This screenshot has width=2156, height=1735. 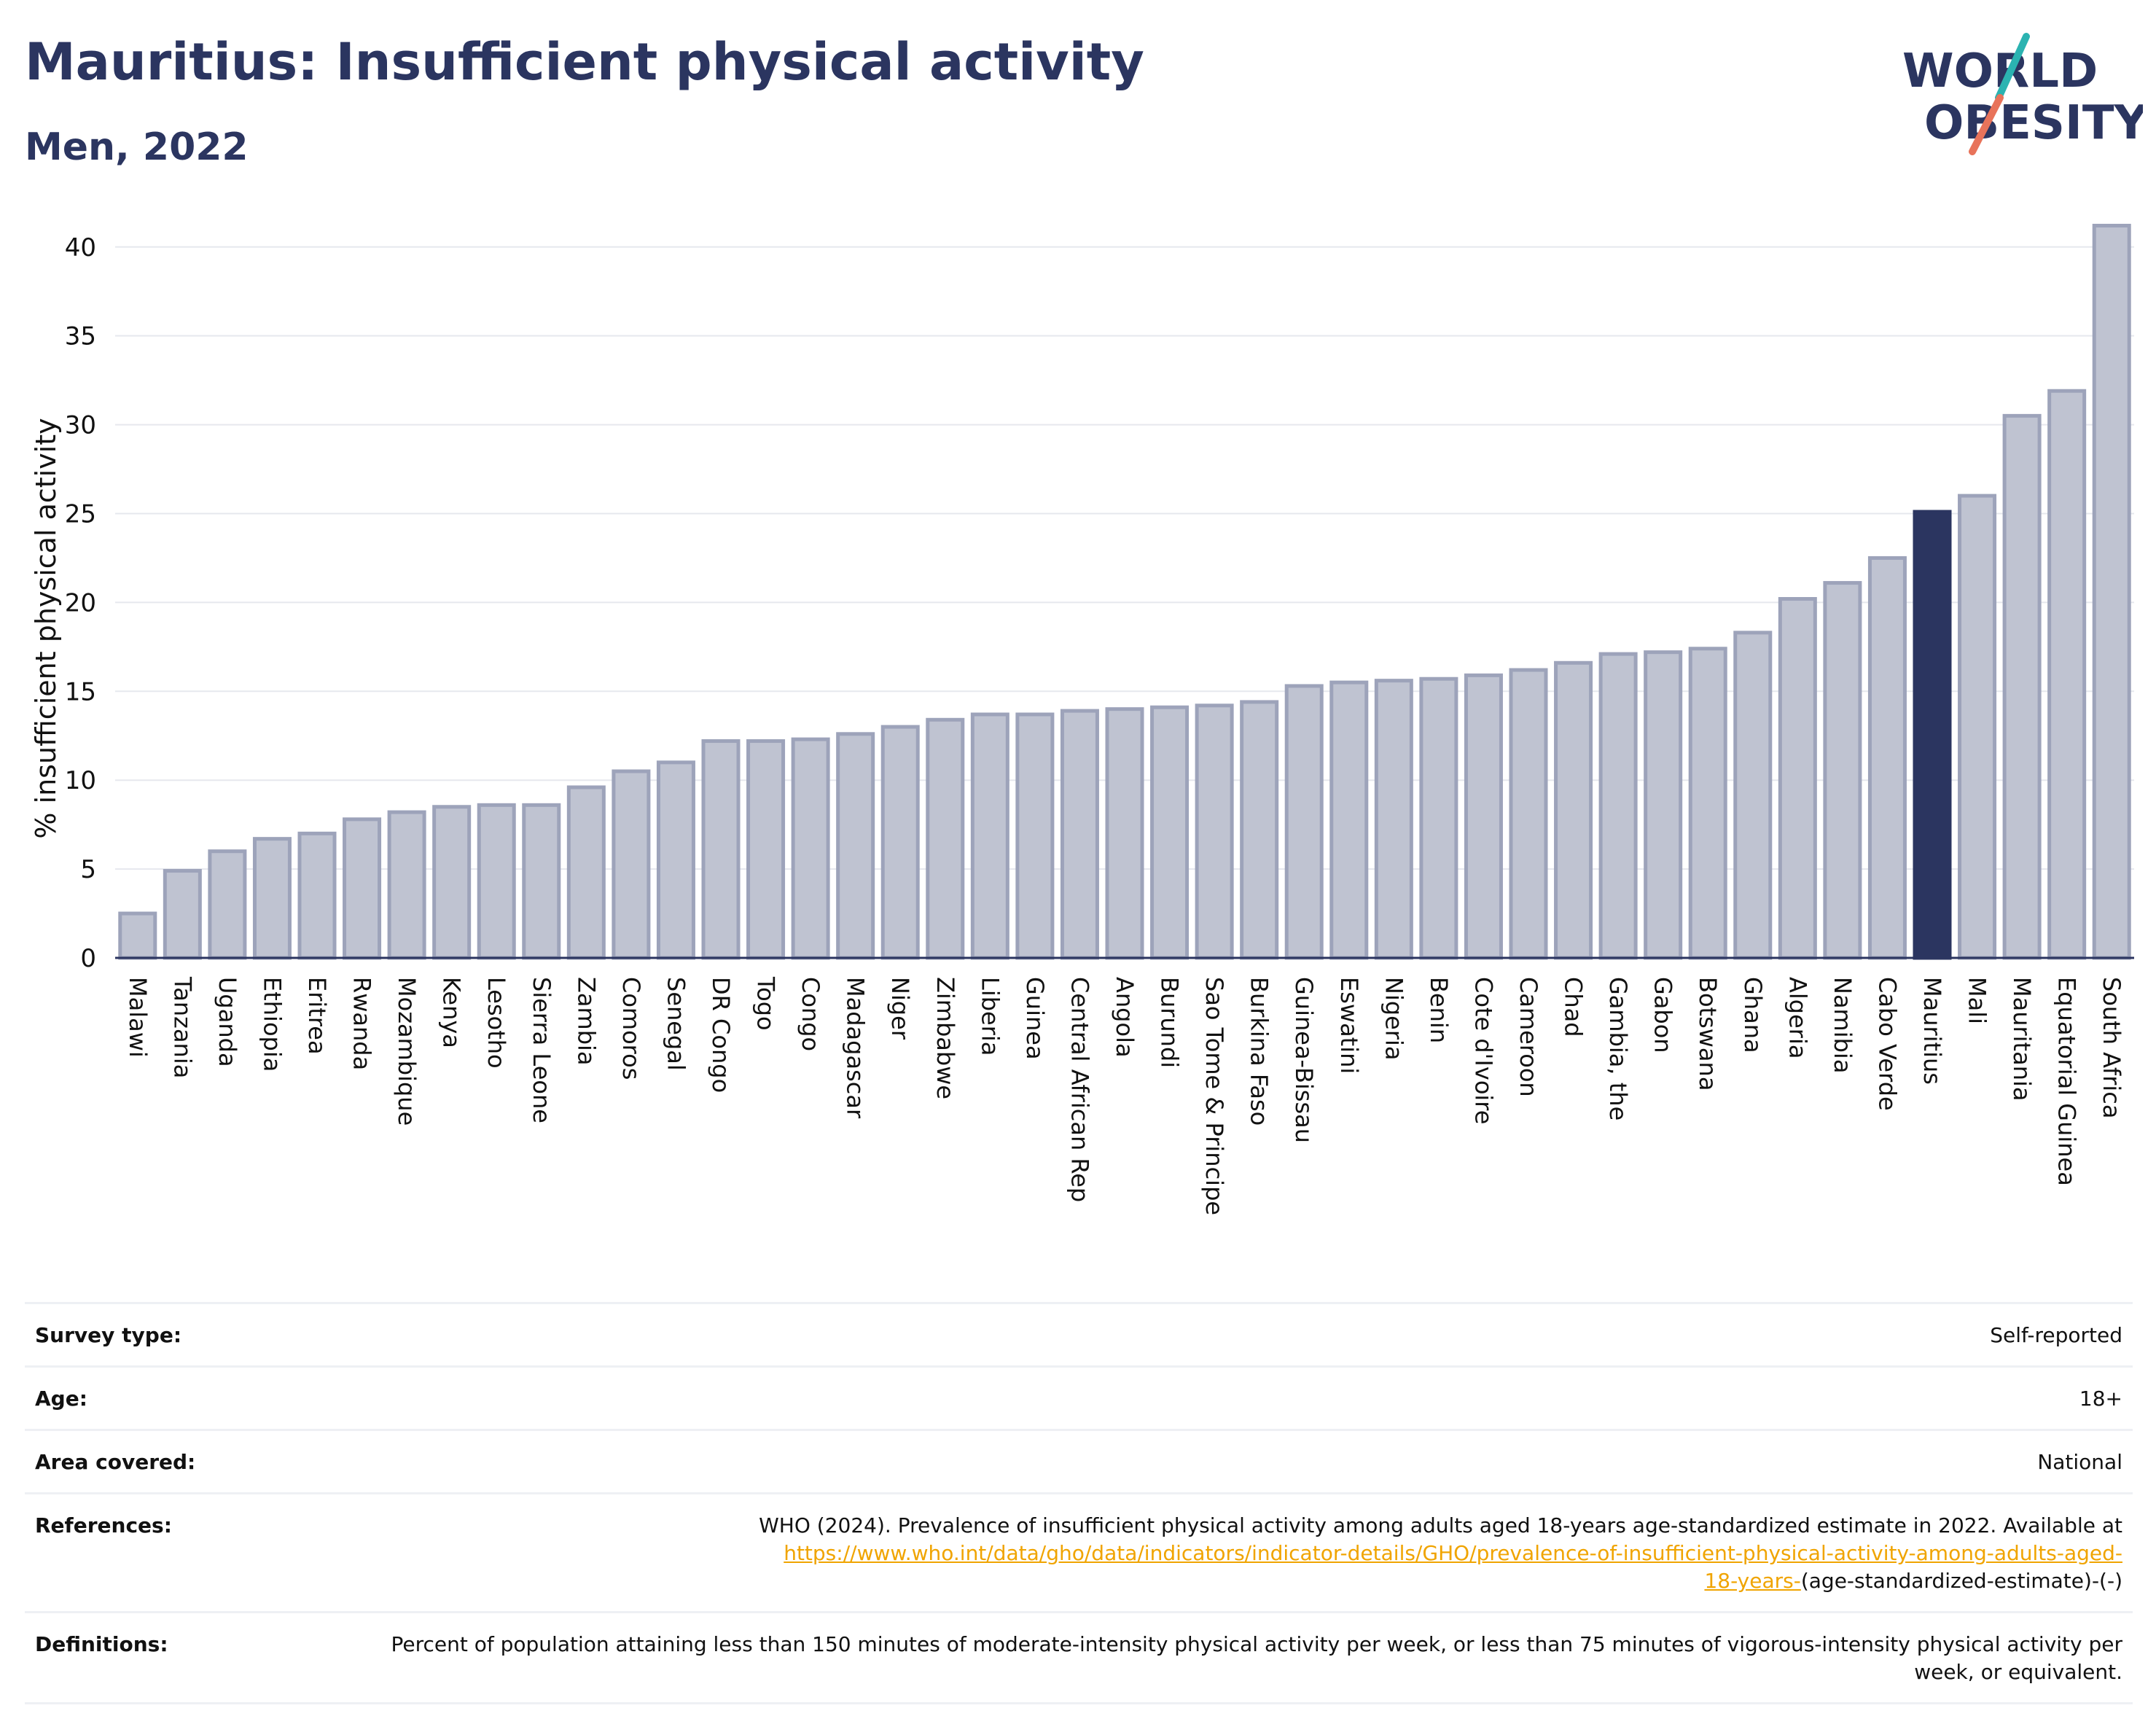 I want to click on y-tick-label: 40, so click(x=80, y=247).